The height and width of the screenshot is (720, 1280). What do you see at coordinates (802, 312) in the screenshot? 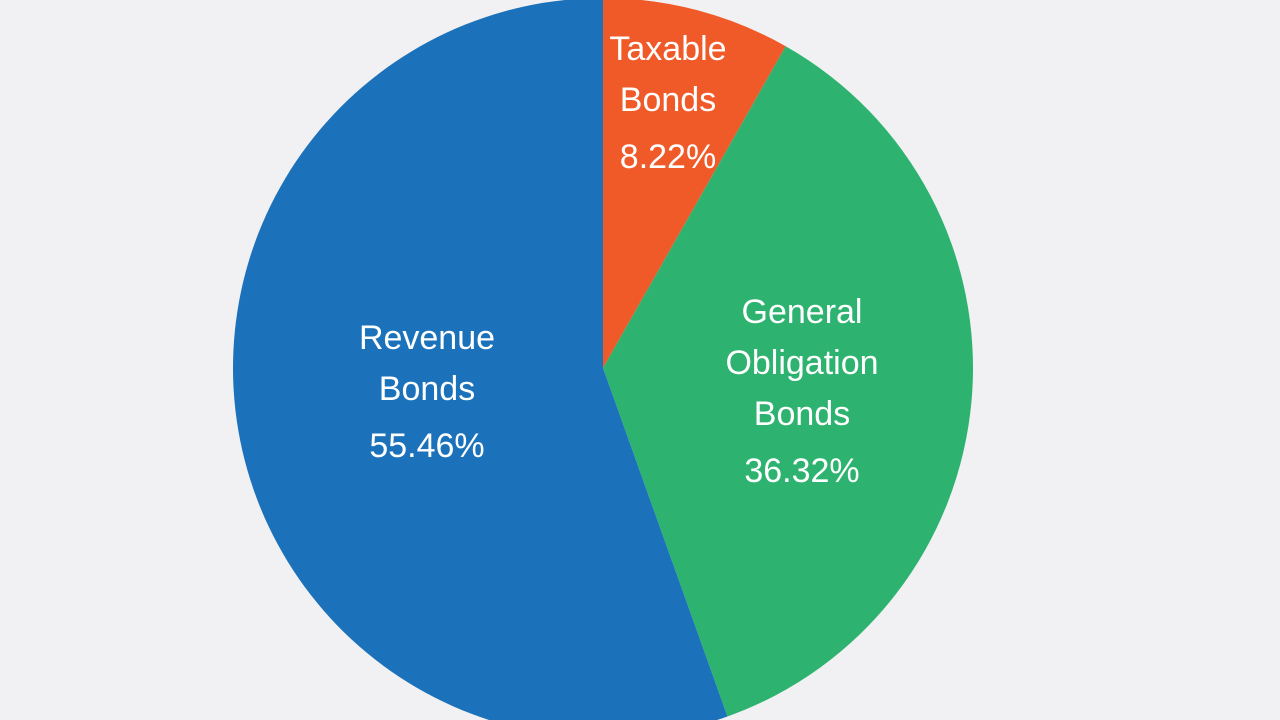
I see `slice-label-line: General` at bounding box center [802, 312].